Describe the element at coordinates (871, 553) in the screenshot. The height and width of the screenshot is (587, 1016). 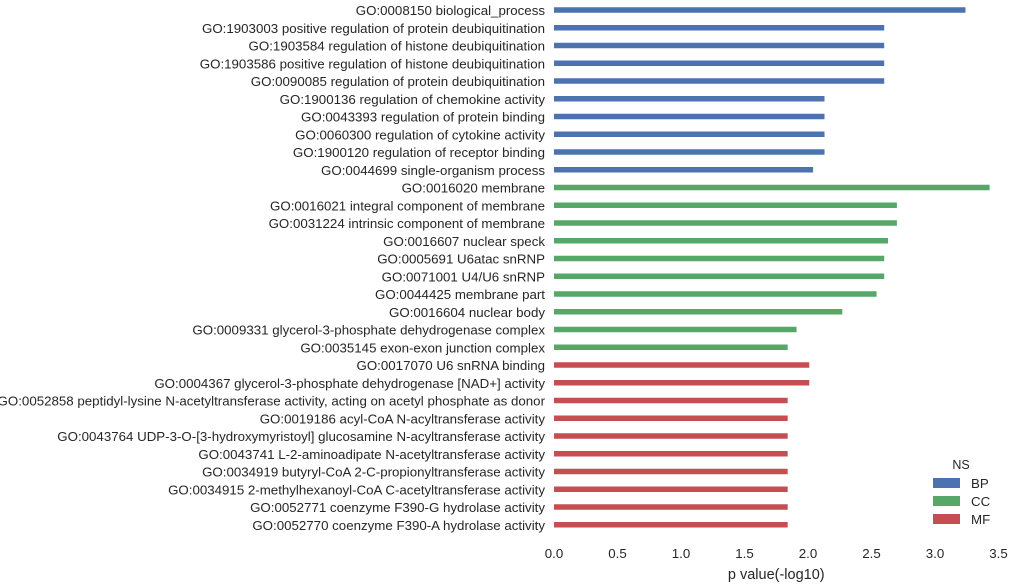
I see `x-tick-label: 2.5` at that location.